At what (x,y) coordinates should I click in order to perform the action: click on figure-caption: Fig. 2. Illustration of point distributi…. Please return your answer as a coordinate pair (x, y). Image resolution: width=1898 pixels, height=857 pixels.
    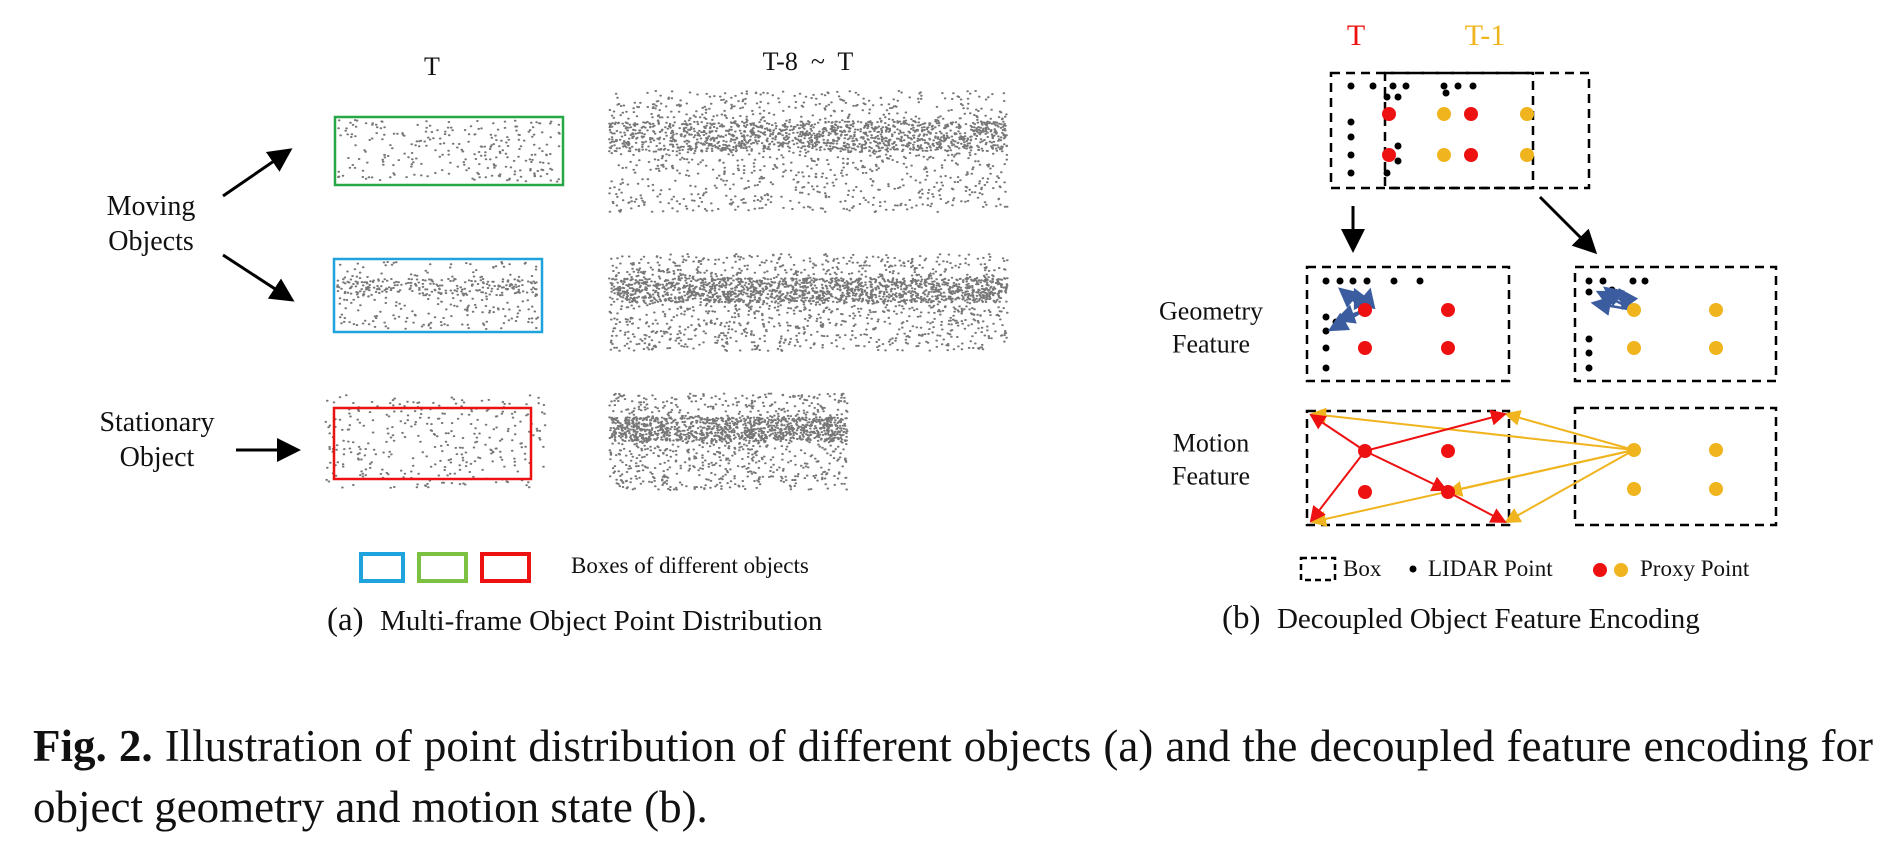
    Looking at the image, I should click on (953, 777).